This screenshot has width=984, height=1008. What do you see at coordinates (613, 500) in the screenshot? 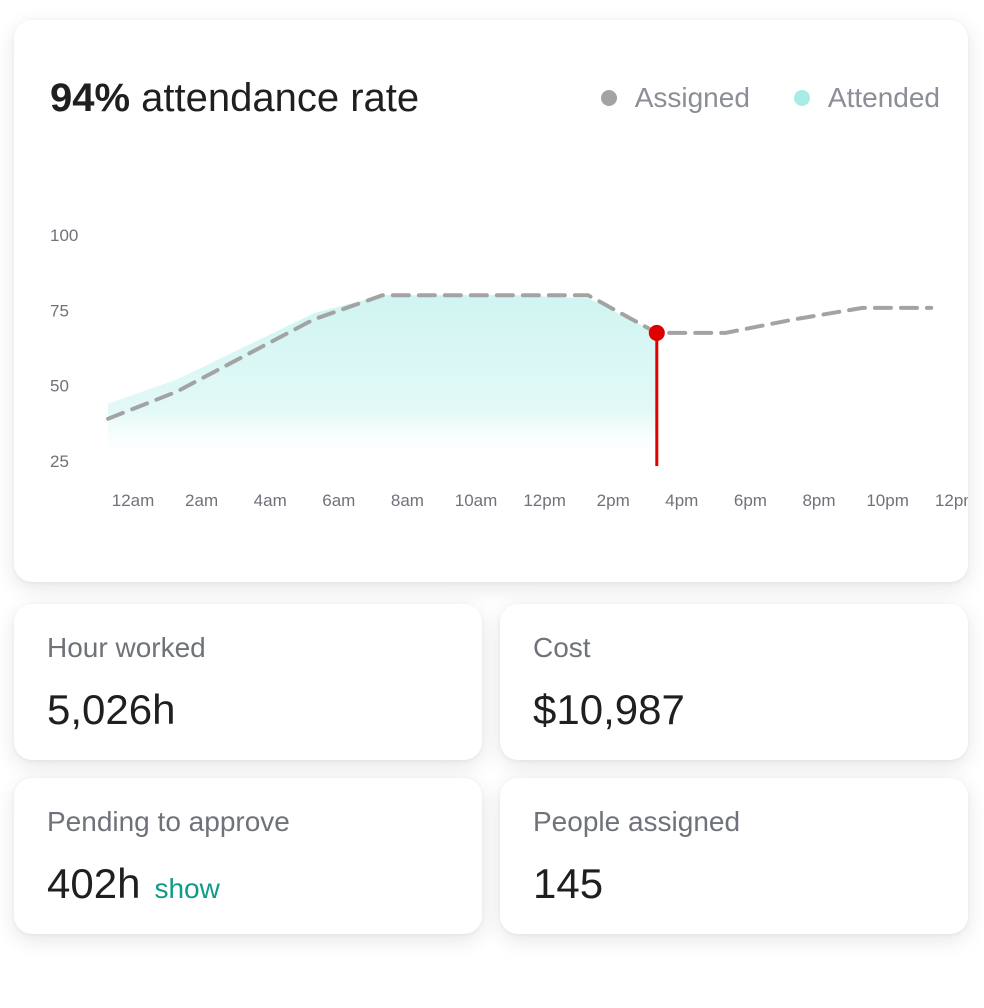
I see `x-tick-label: 2pm` at bounding box center [613, 500].